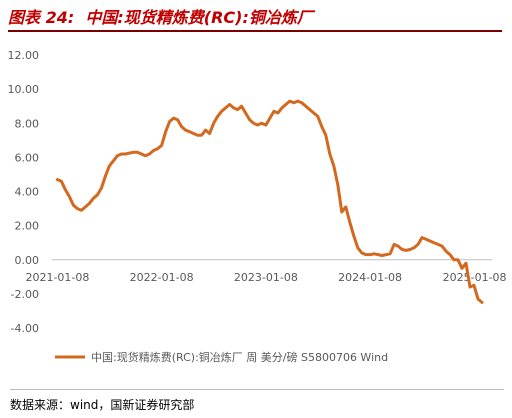 The width and height of the screenshot is (512, 418). What do you see at coordinates (239, 357) in the screenshot?
I see `legend-label: 中国:现货精炼费(RC):铜冶炼厂 周 美分/磅 S5800706 Wind` at bounding box center [239, 357].